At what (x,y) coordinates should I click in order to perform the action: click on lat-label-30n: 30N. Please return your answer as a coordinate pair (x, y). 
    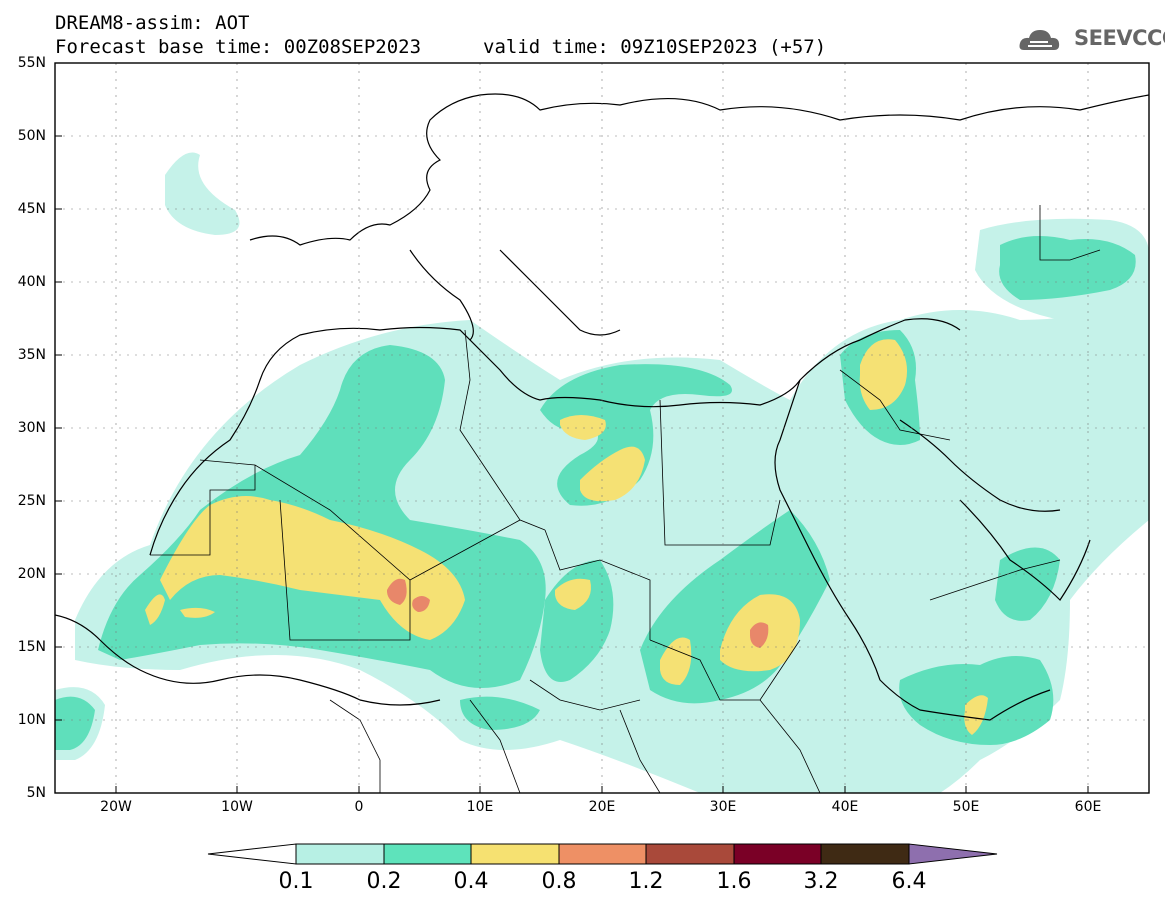
    Looking at the image, I should click on (31, 428).